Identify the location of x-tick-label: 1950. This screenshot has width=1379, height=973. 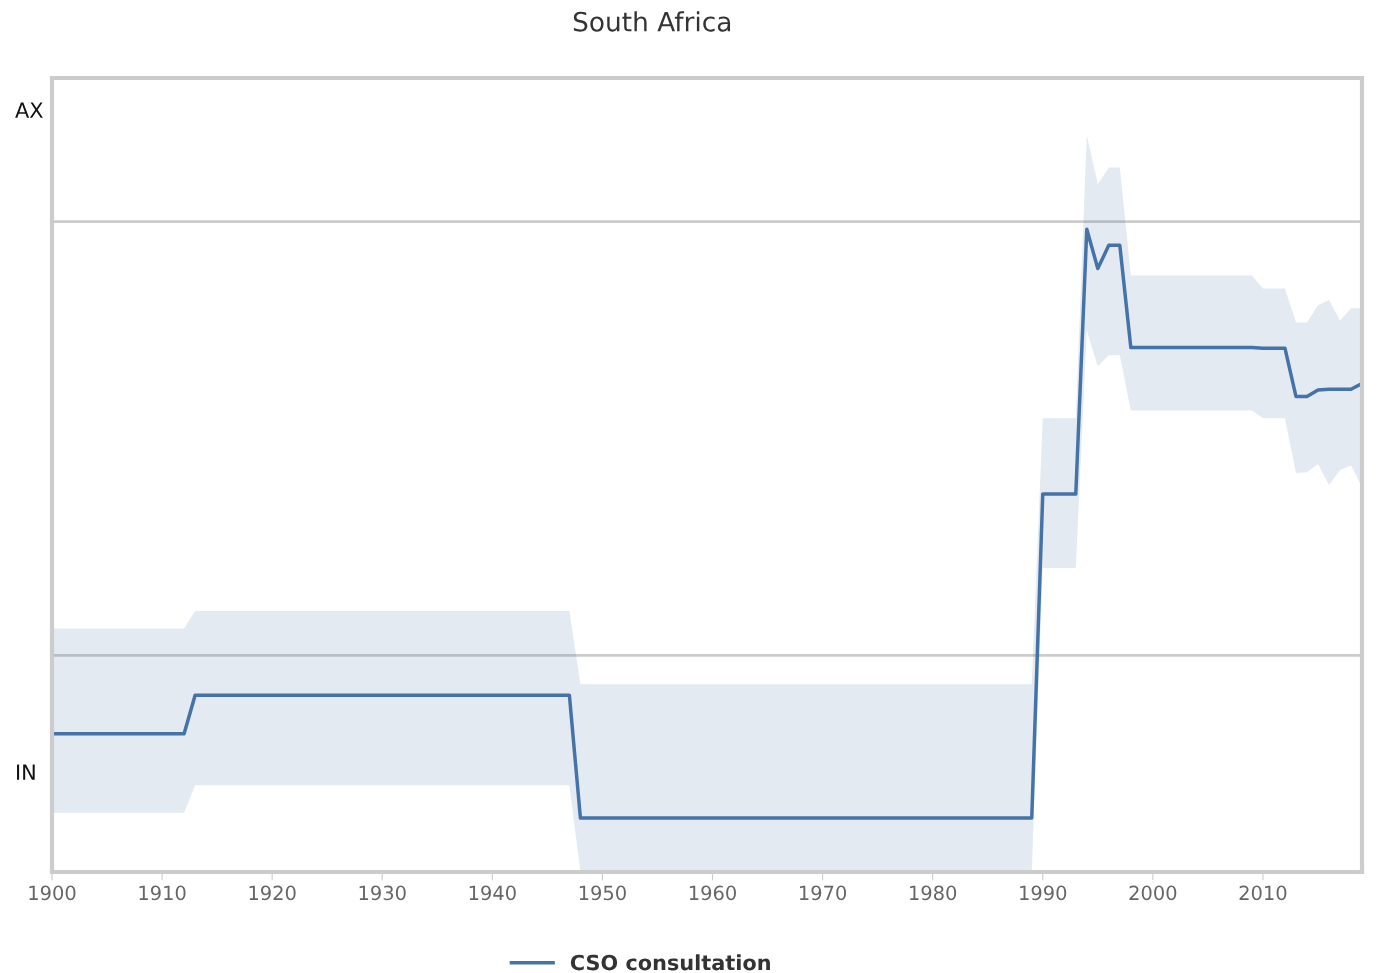
(602, 893).